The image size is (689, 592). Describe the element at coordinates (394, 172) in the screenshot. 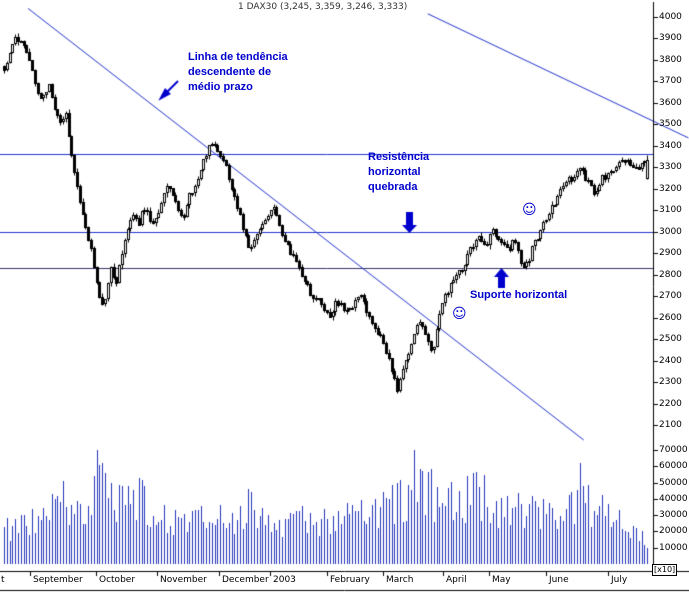

I see `annotation-line: horizontal` at that location.